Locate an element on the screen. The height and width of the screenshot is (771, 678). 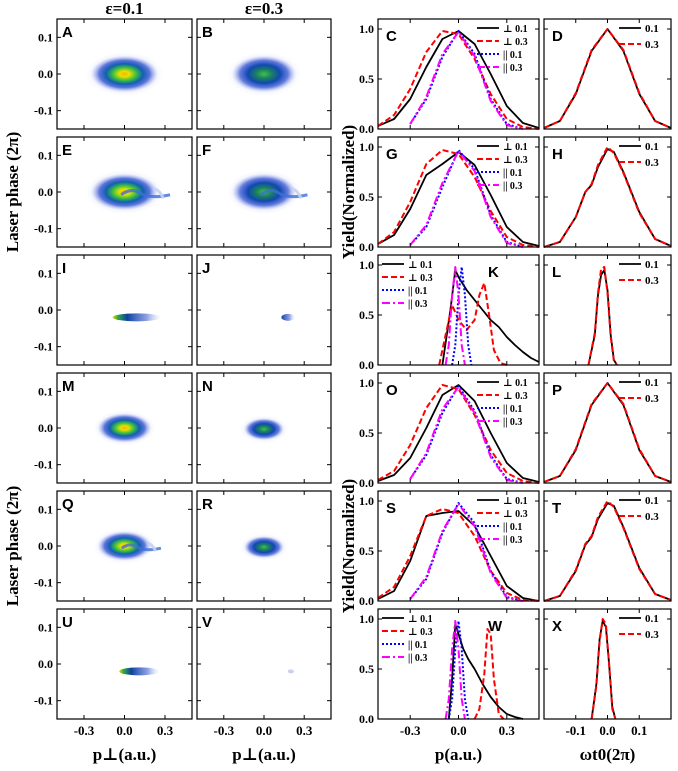
momentum-O-legend-text: || 0.3 is located at coordinates (512, 422).